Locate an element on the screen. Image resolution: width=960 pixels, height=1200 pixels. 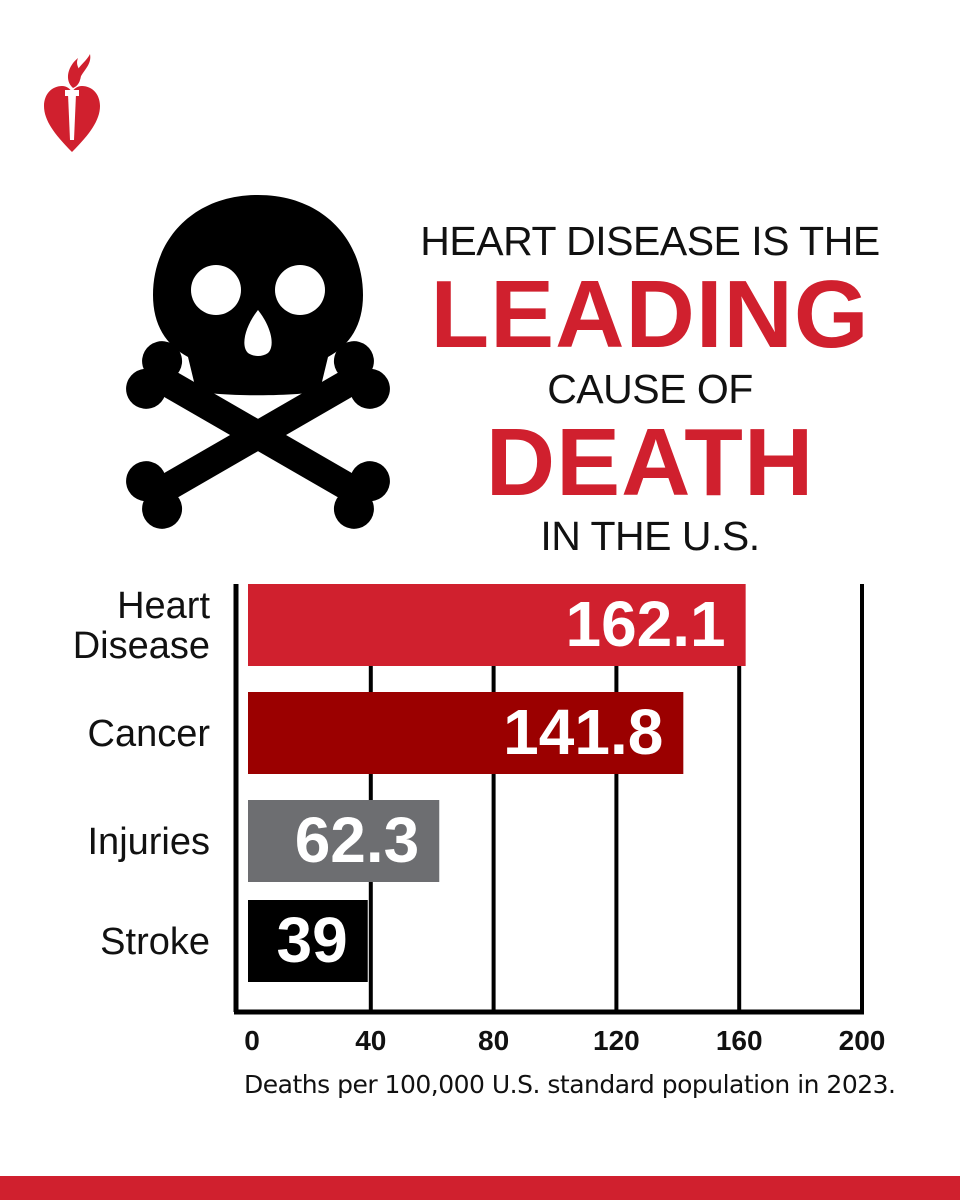
headline-line-3: CAUSE OF is located at coordinates (650, 389).